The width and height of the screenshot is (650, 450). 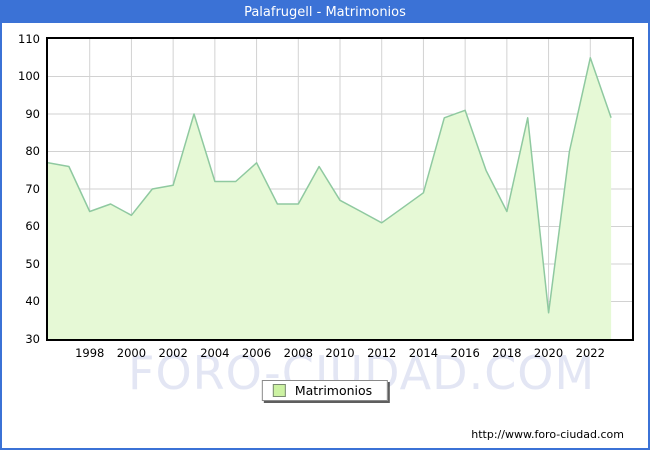 What do you see at coordinates (32, 151) in the screenshot?
I see `y-tick-label: 80` at bounding box center [32, 151].